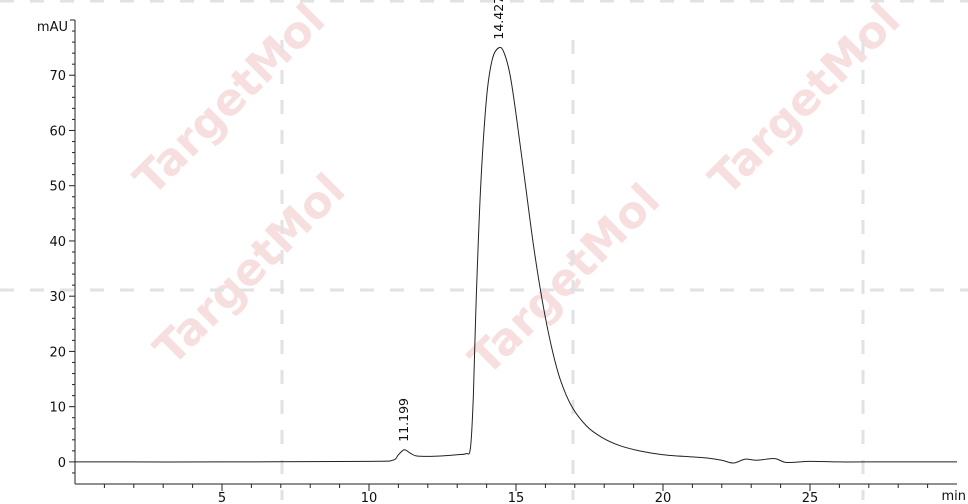  Describe the element at coordinates (810, 497) in the screenshot. I see `x-tick-label: 25` at that location.